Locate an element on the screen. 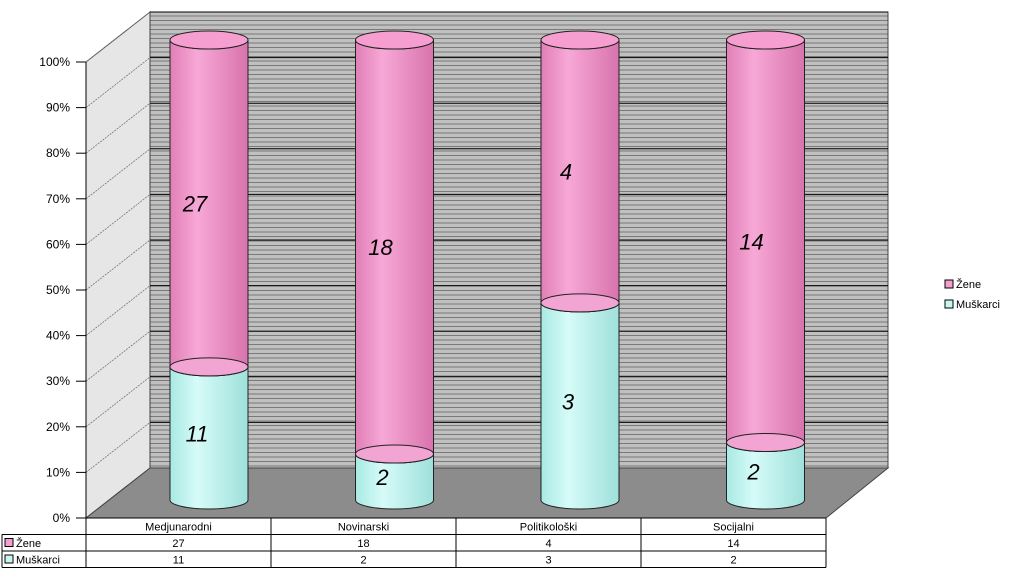 This screenshot has height=584, width=1010. y-tick-label: 50% is located at coordinates (58, 290).